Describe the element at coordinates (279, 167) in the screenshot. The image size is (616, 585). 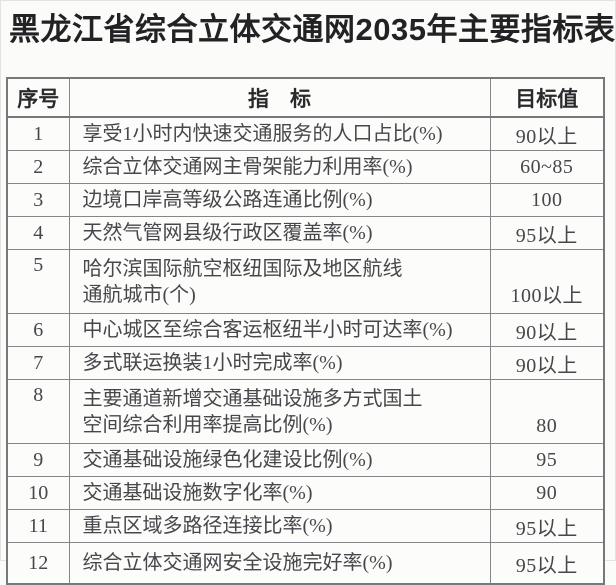
I see `indicator-cell: 综合立体交通网主骨架能力利用率(%)` at that location.